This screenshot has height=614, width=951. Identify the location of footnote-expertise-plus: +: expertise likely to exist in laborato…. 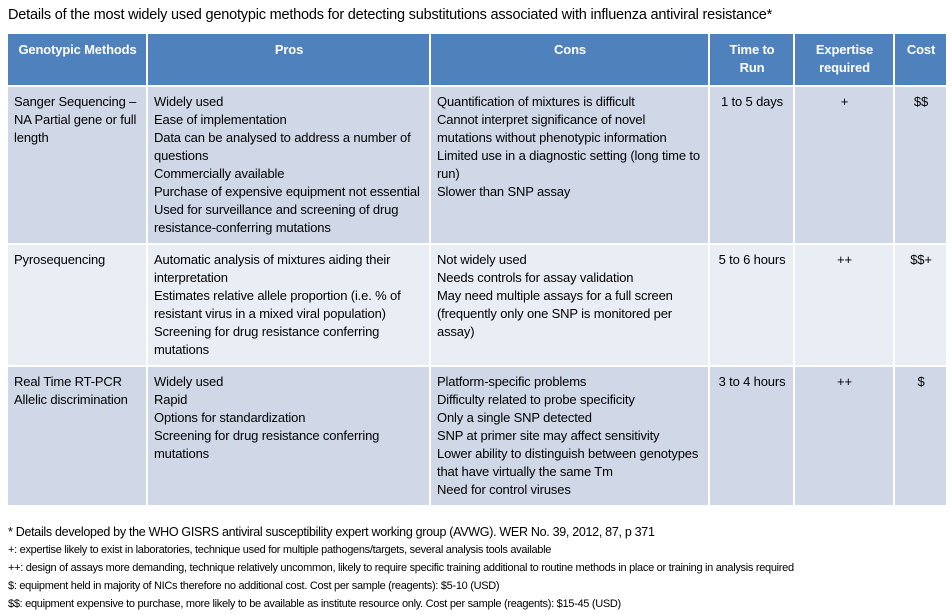
(280, 550).